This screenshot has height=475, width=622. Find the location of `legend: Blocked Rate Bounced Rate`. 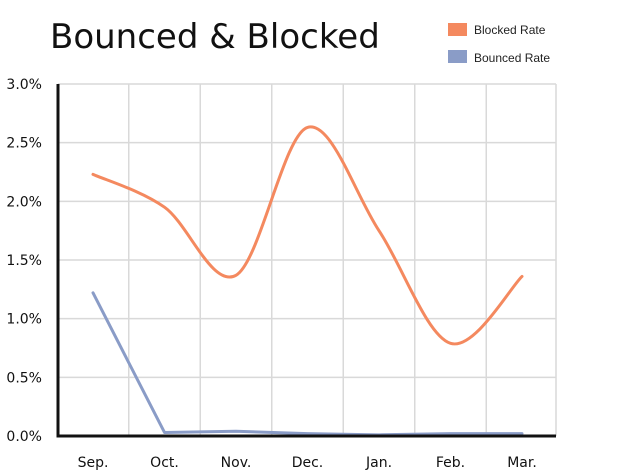

legend: Blocked Rate Bounced Rate is located at coordinates (499, 44).